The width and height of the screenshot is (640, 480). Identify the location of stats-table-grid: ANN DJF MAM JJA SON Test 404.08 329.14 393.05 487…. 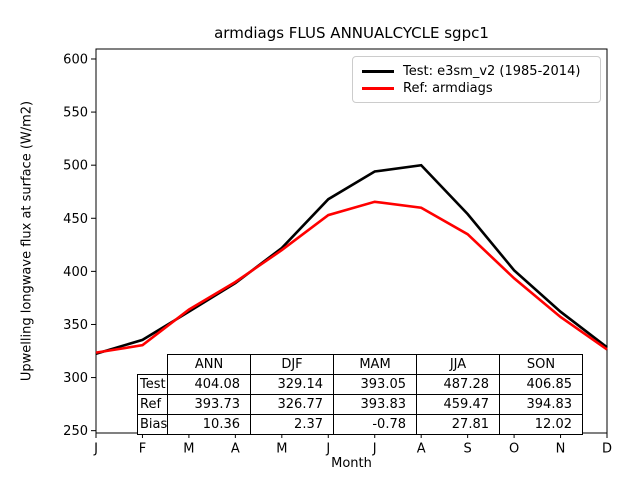
(360, 394).